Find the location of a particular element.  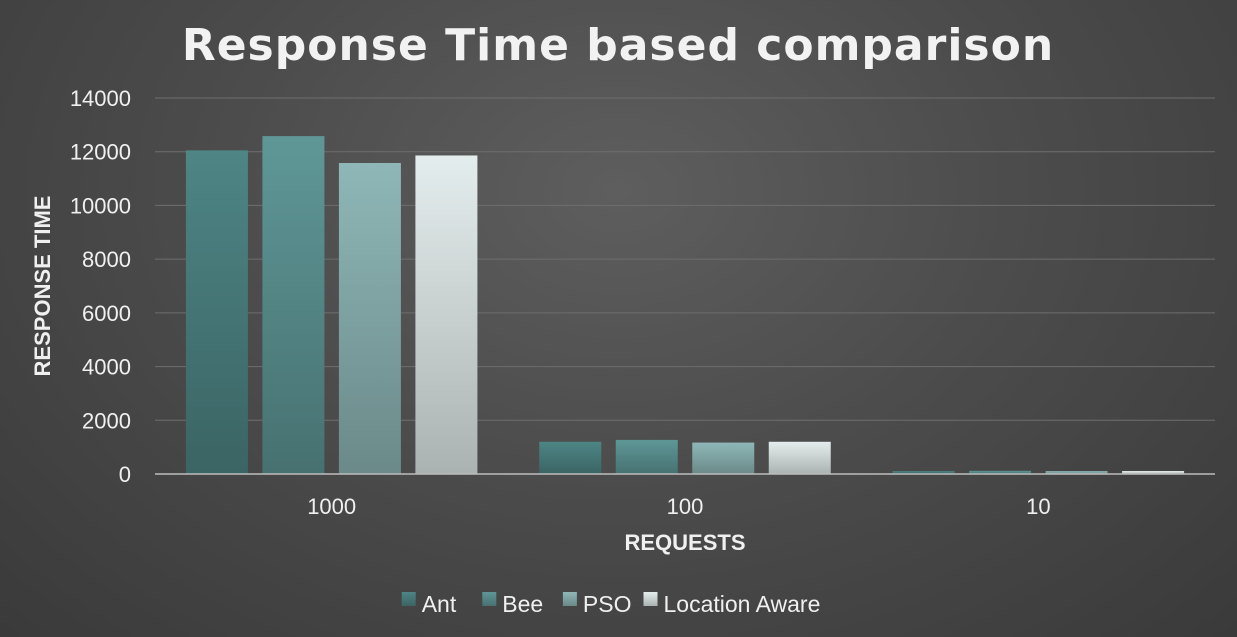

y-tick-label: 4000 is located at coordinates (106, 367).